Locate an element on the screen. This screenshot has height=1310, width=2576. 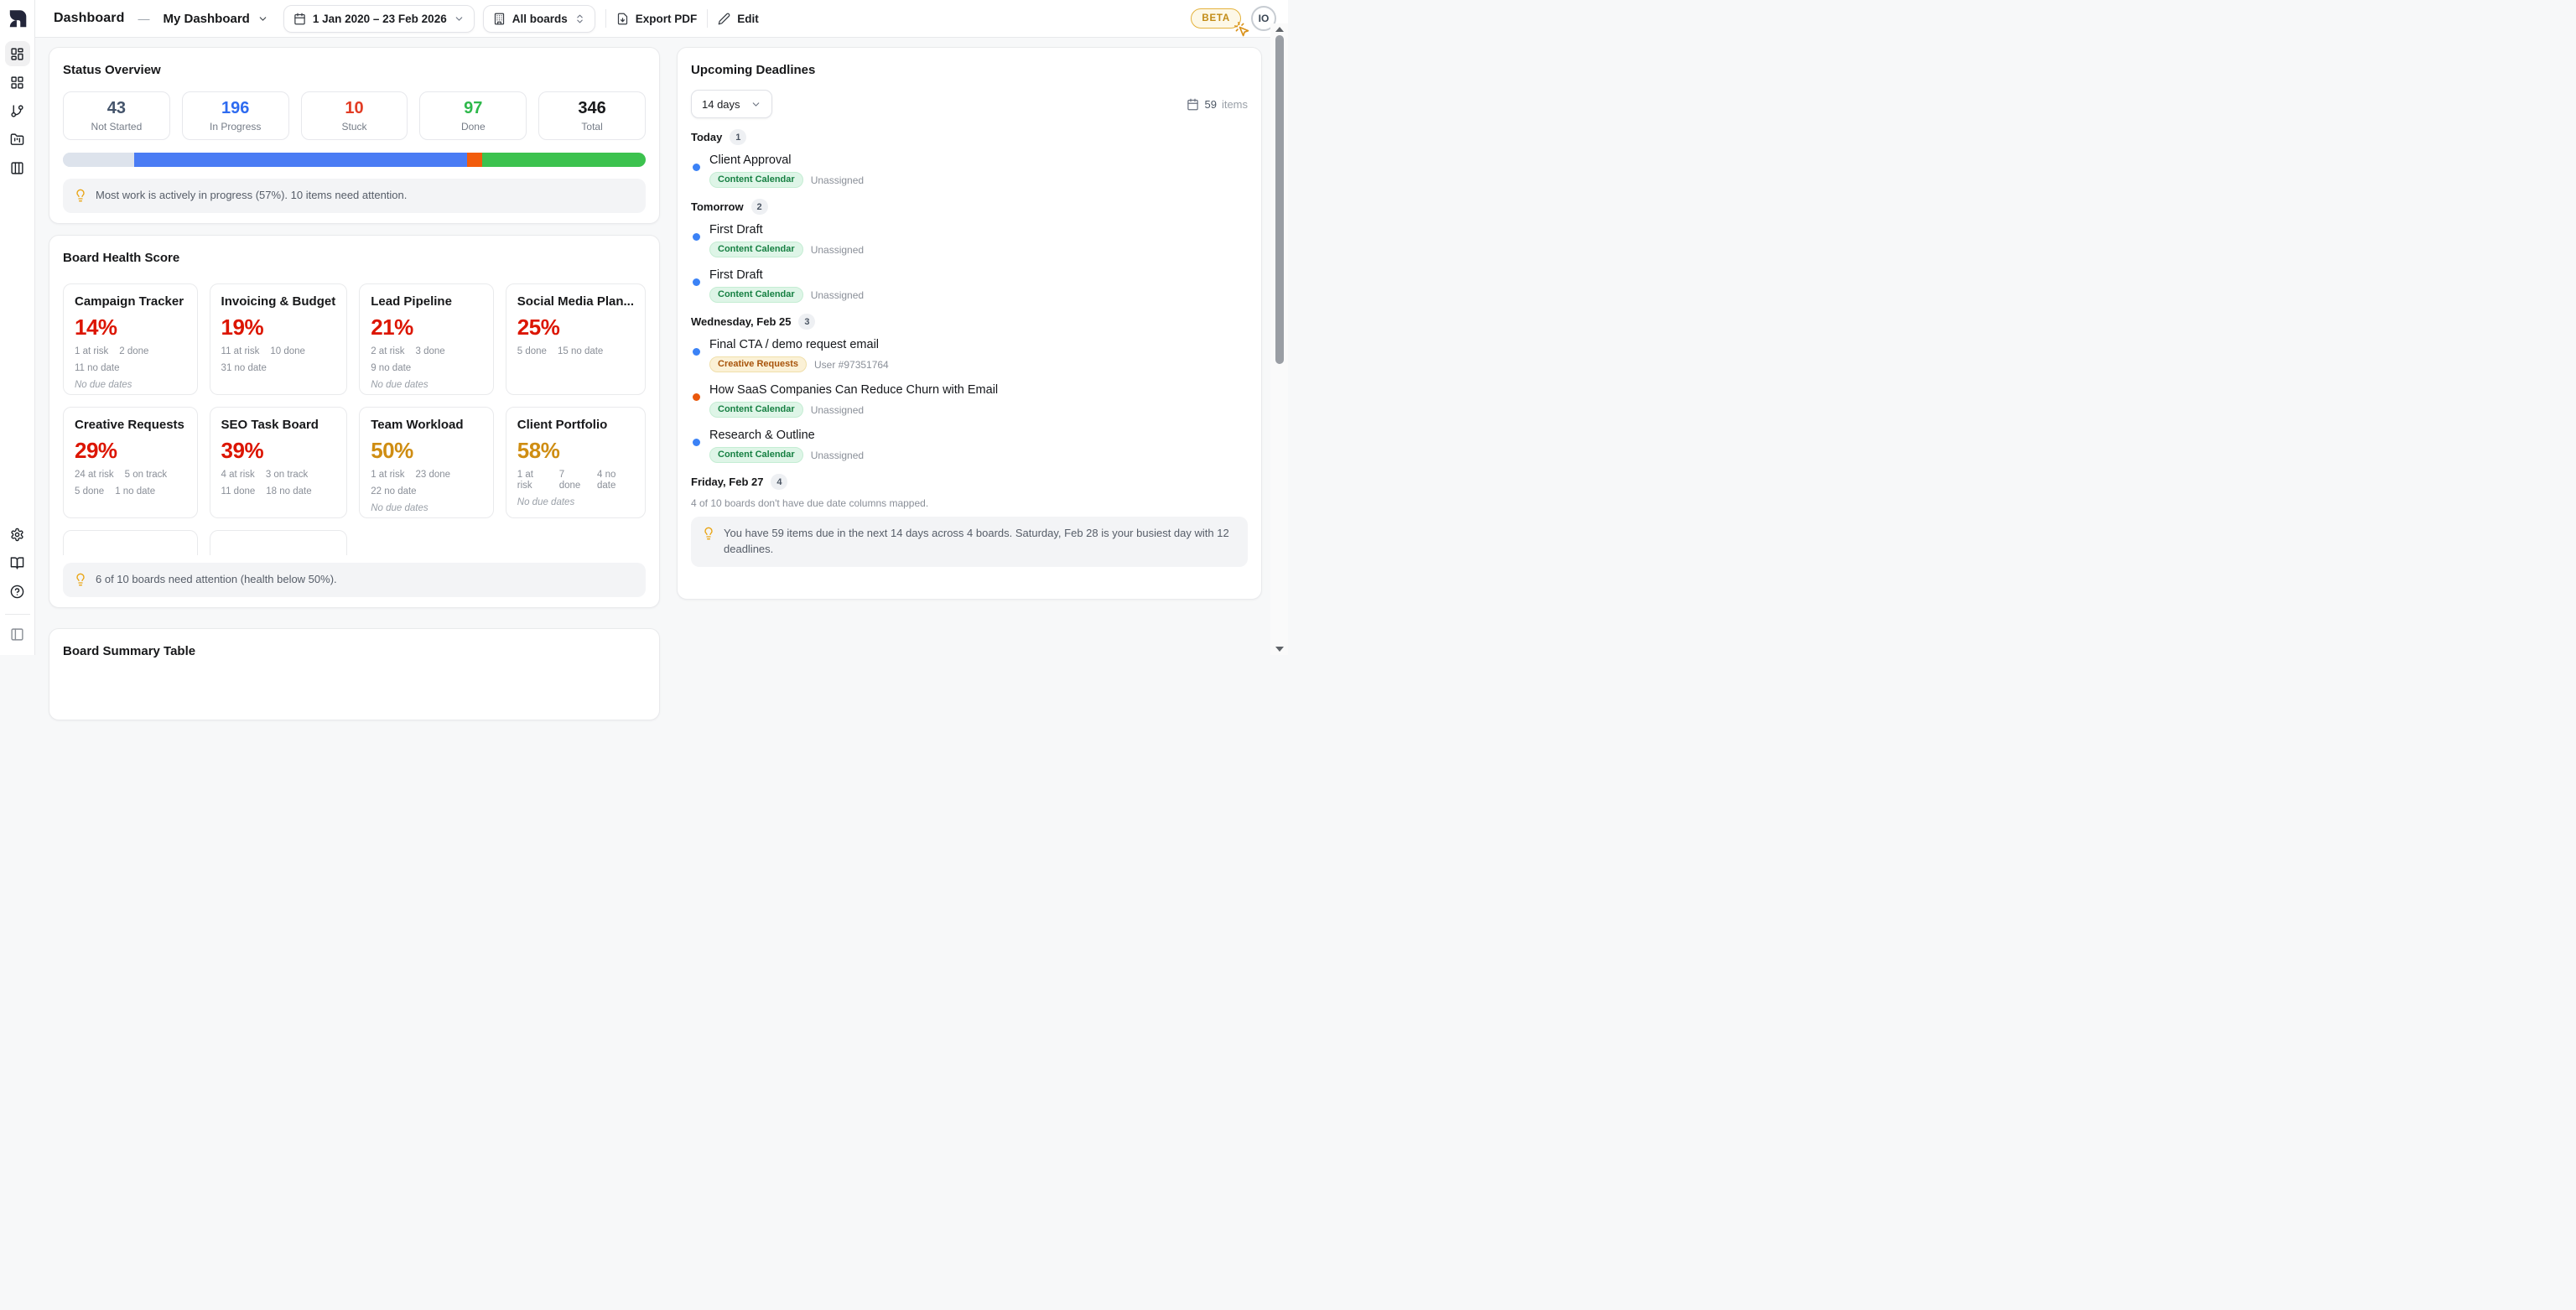
building-icon is located at coordinates (499, 18).